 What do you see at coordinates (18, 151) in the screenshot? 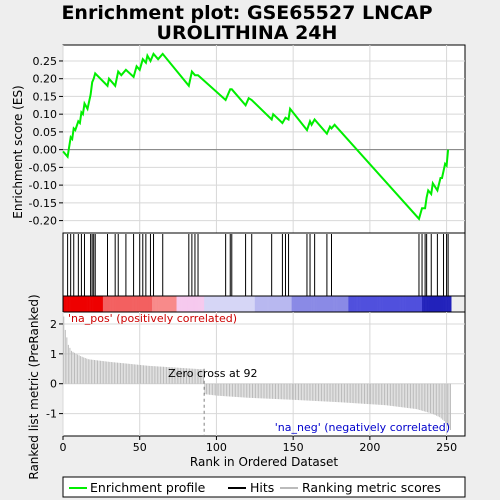
I see `es-y-axis-label: Enrichment score (ES)` at bounding box center [18, 151].